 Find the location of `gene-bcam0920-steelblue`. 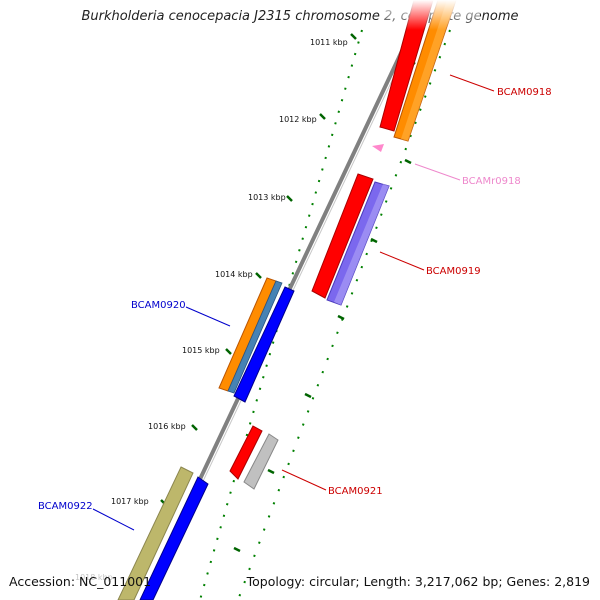

gene-bcam0920-steelblue is located at coordinates (255, 337).